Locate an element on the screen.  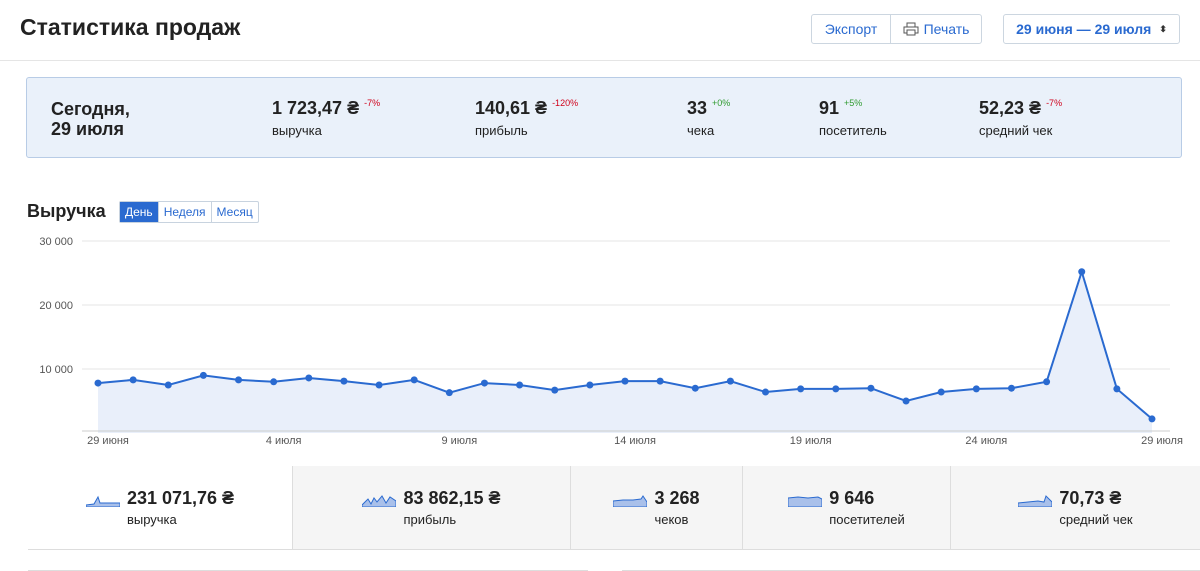
period-tabs: День Неделя Месяц is located at coordinates (189, 212).